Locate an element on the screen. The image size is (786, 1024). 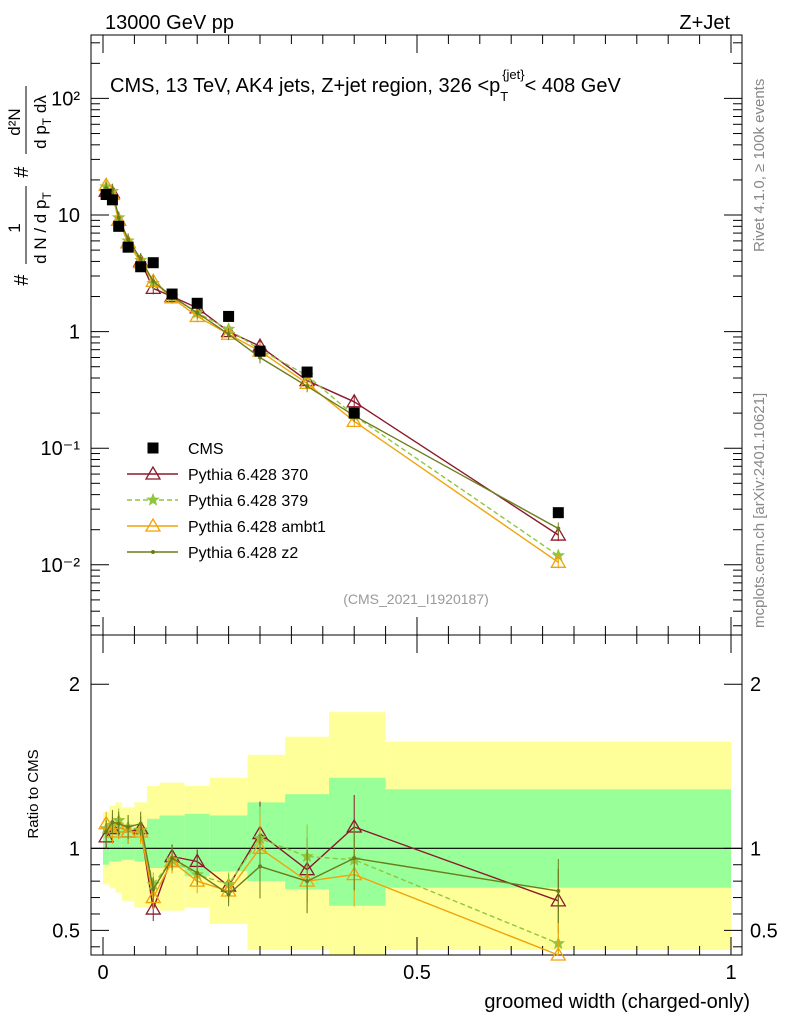
legend-item: Pythia 6.428 370 is located at coordinates (217, 474).